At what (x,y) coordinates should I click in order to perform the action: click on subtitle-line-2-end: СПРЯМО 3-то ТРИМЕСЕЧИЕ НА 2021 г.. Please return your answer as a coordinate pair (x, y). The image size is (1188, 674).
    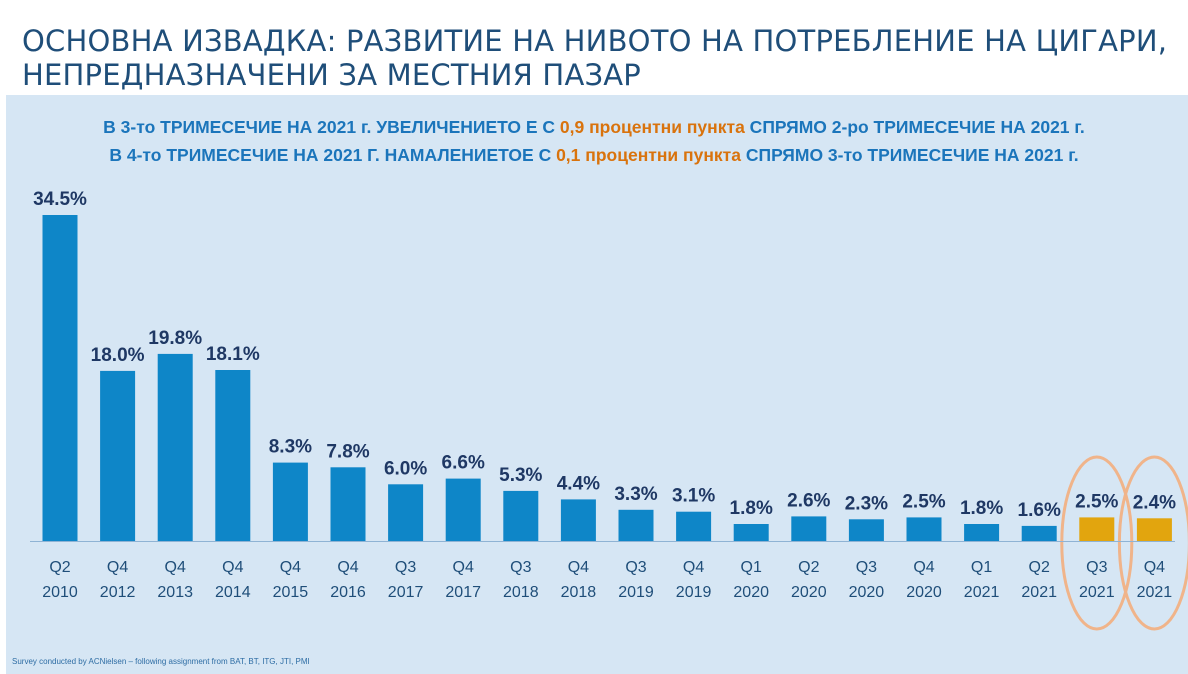
    Looking at the image, I should click on (909, 155).